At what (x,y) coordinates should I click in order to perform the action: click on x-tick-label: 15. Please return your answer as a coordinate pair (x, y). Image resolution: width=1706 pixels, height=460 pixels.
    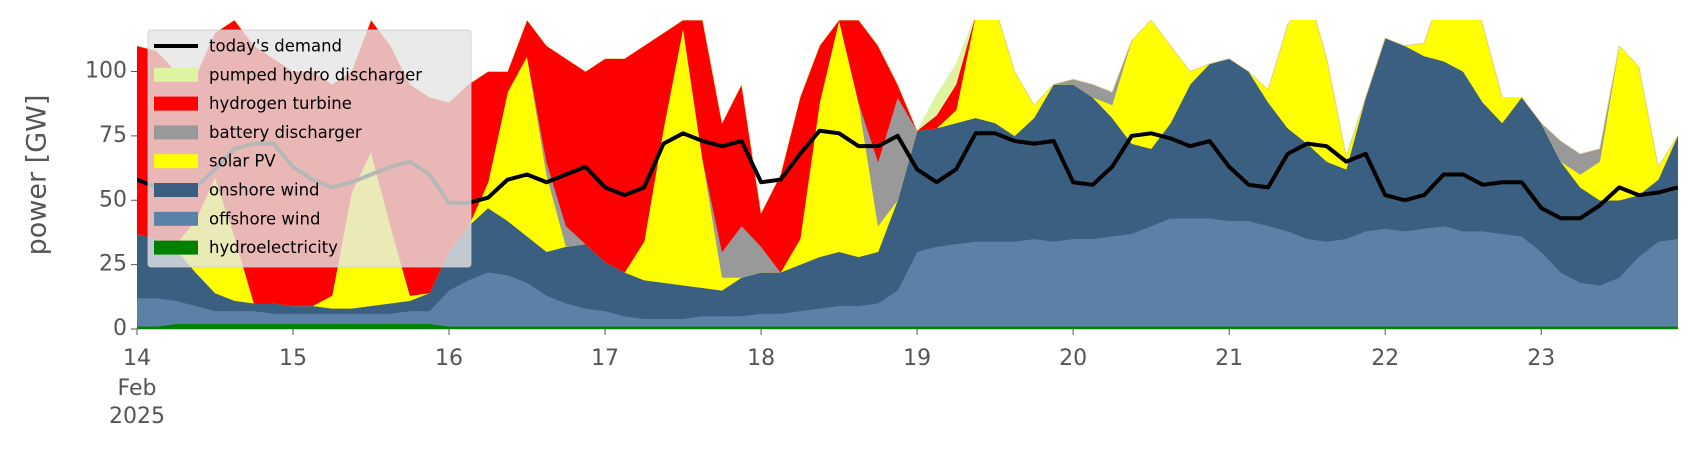
    Looking at the image, I should click on (293, 358).